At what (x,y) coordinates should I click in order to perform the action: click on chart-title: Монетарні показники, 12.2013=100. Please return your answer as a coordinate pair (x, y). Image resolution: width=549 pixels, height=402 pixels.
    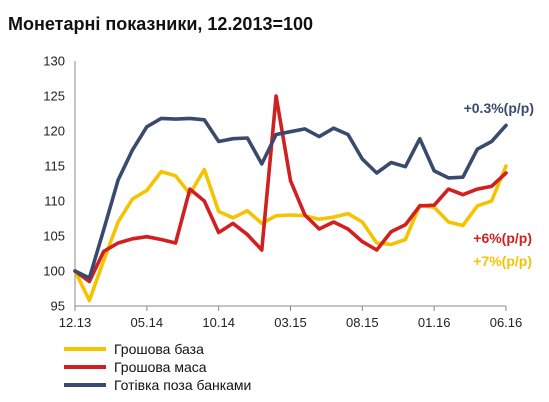
    Looking at the image, I should click on (161, 24).